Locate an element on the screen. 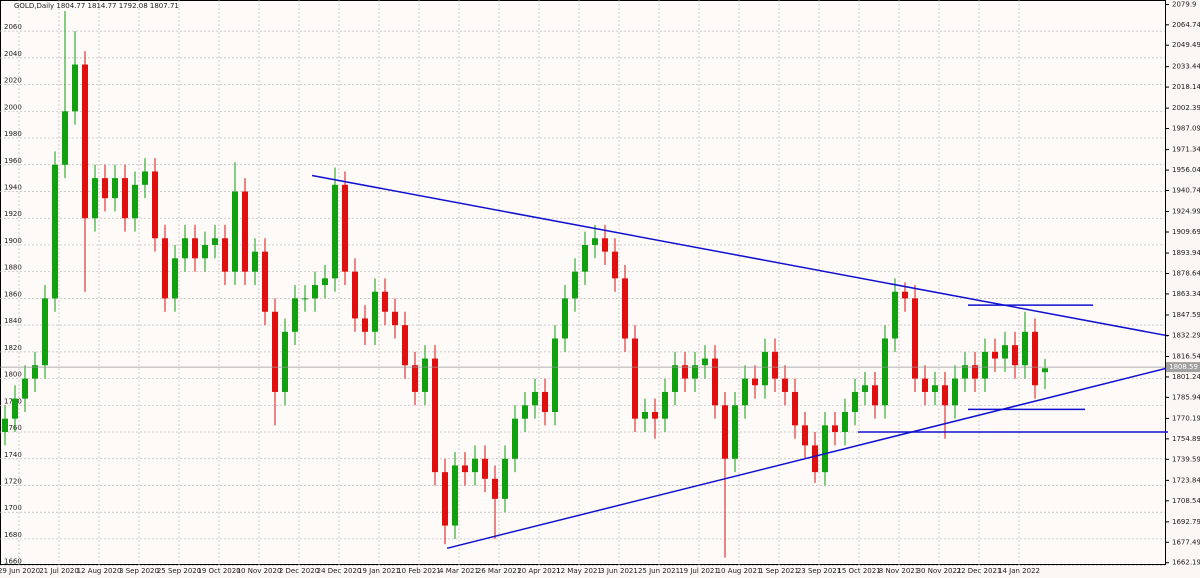 The image size is (1200, 578). y2-tick-label: 1801.24 is located at coordinates (1186, 377).